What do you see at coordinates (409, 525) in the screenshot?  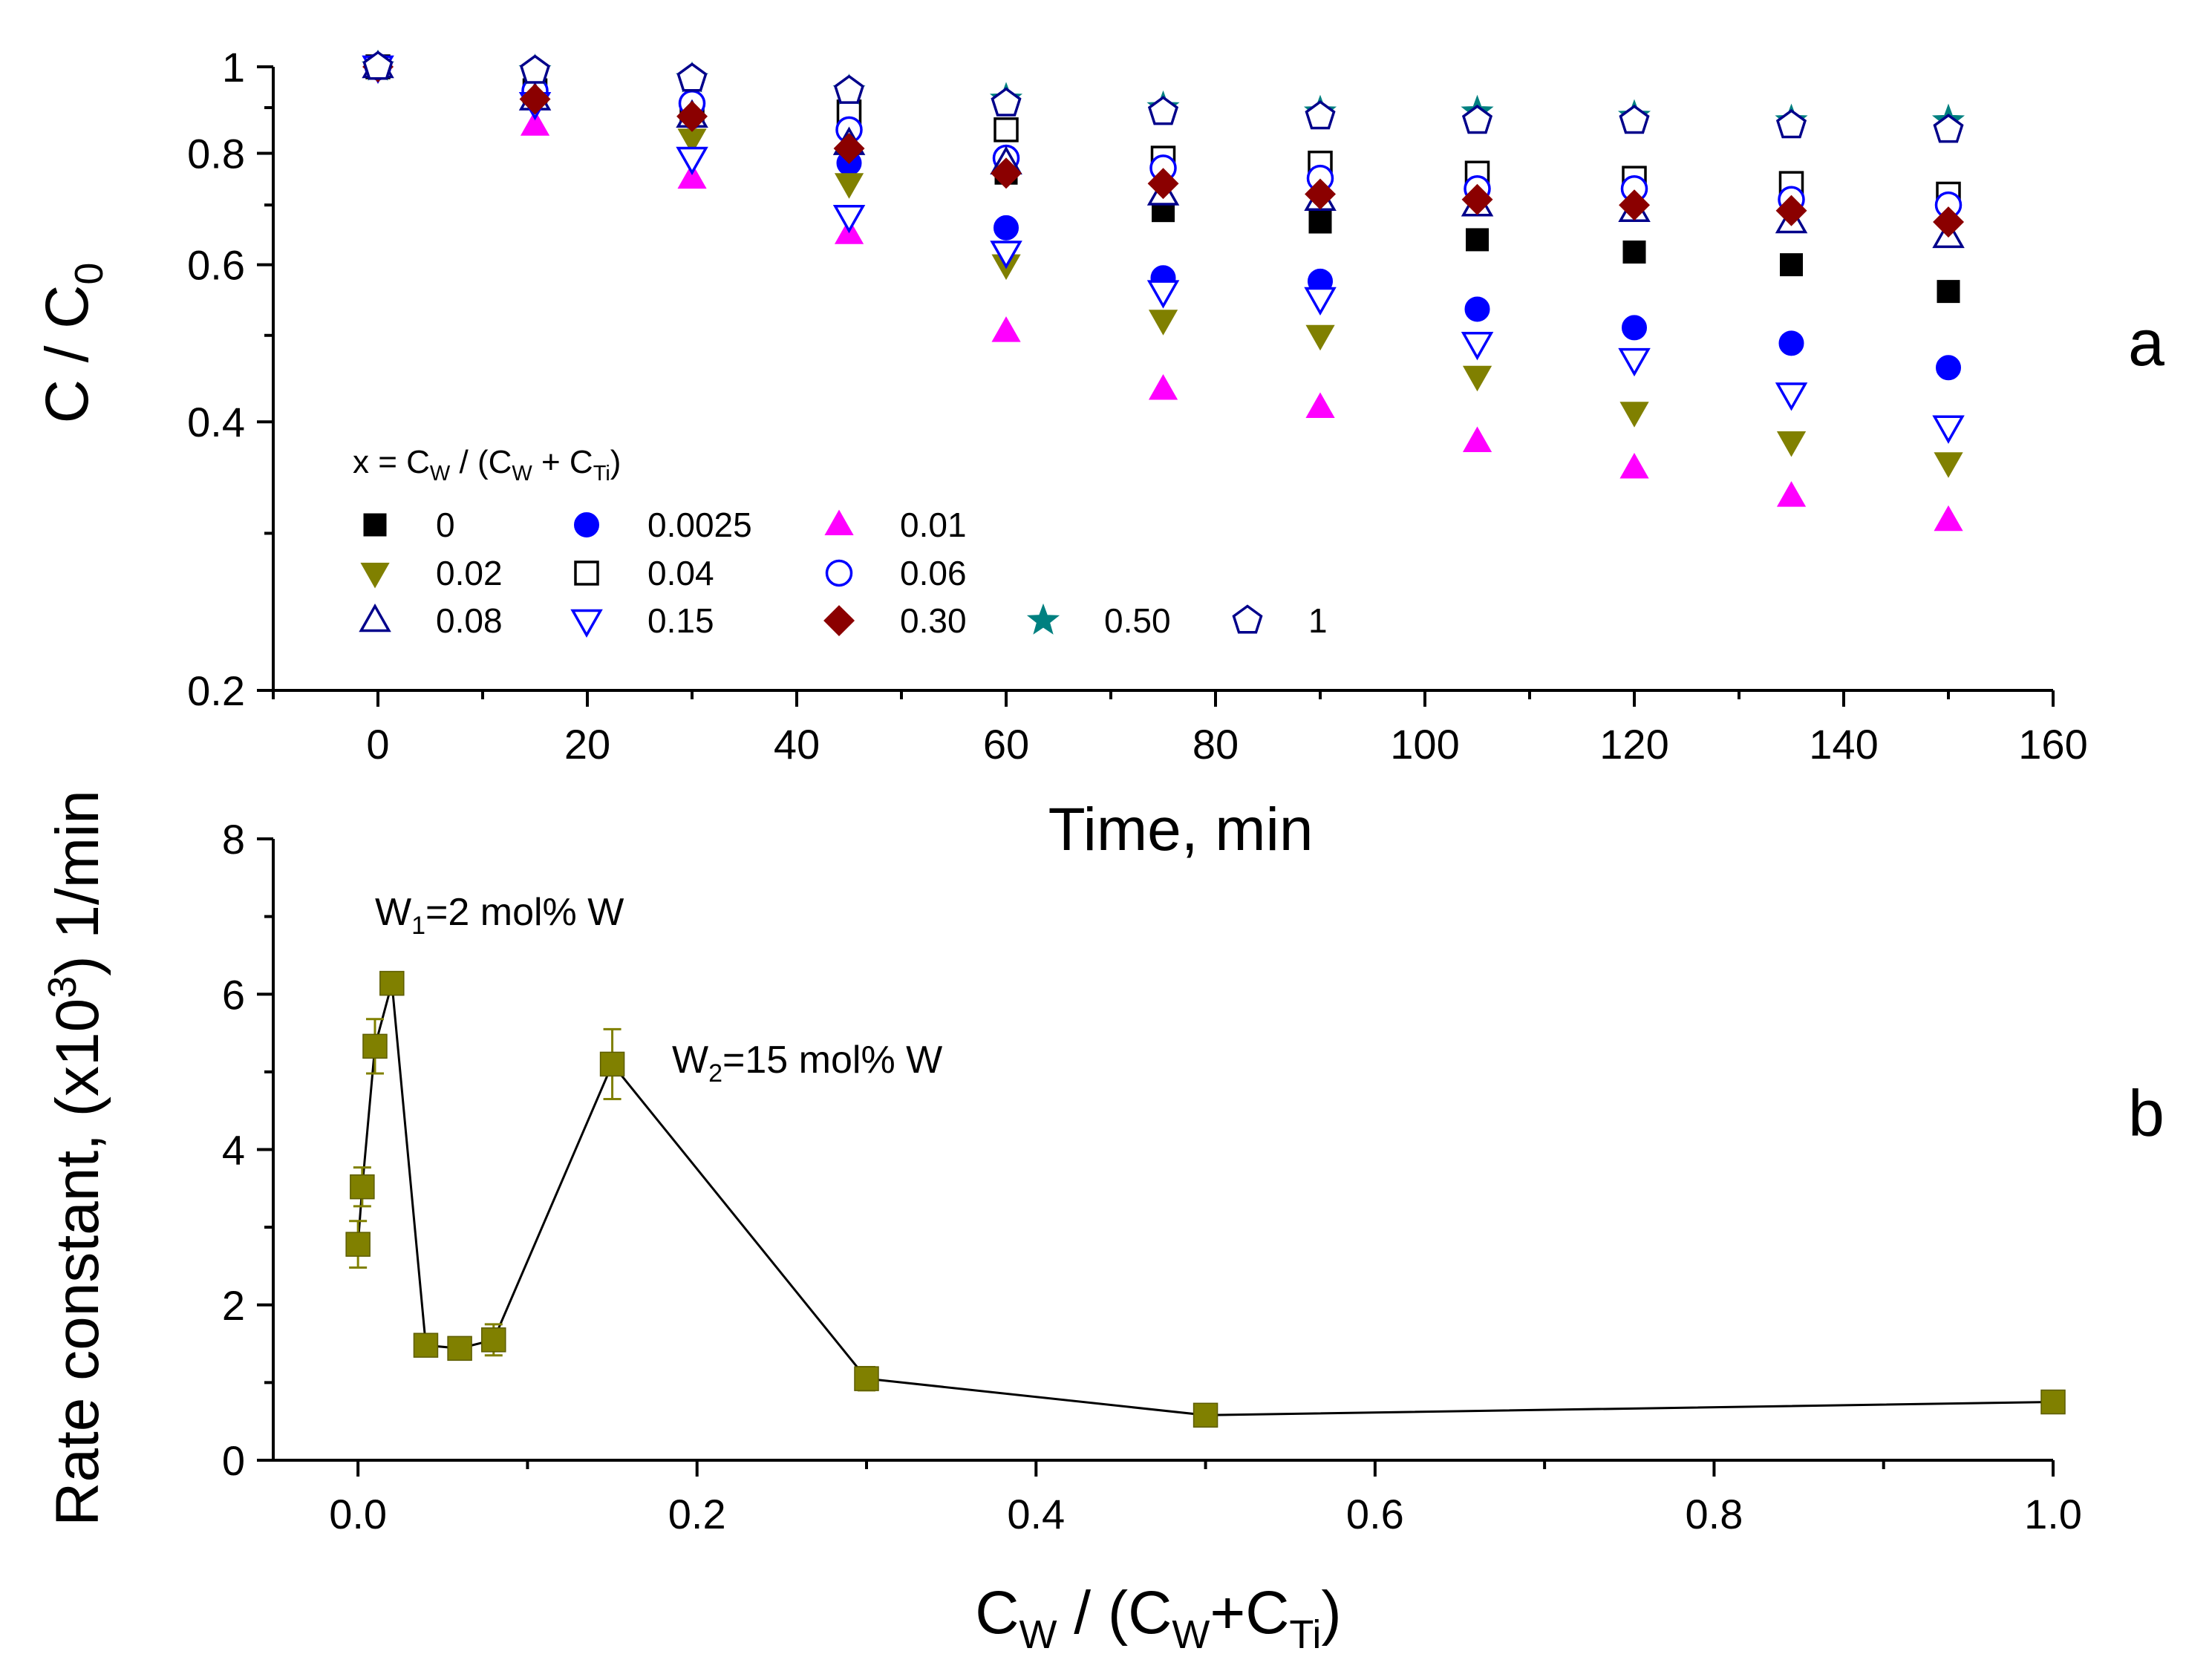 I see `legend-entry-0: 0` at bounding box center [409, 525].